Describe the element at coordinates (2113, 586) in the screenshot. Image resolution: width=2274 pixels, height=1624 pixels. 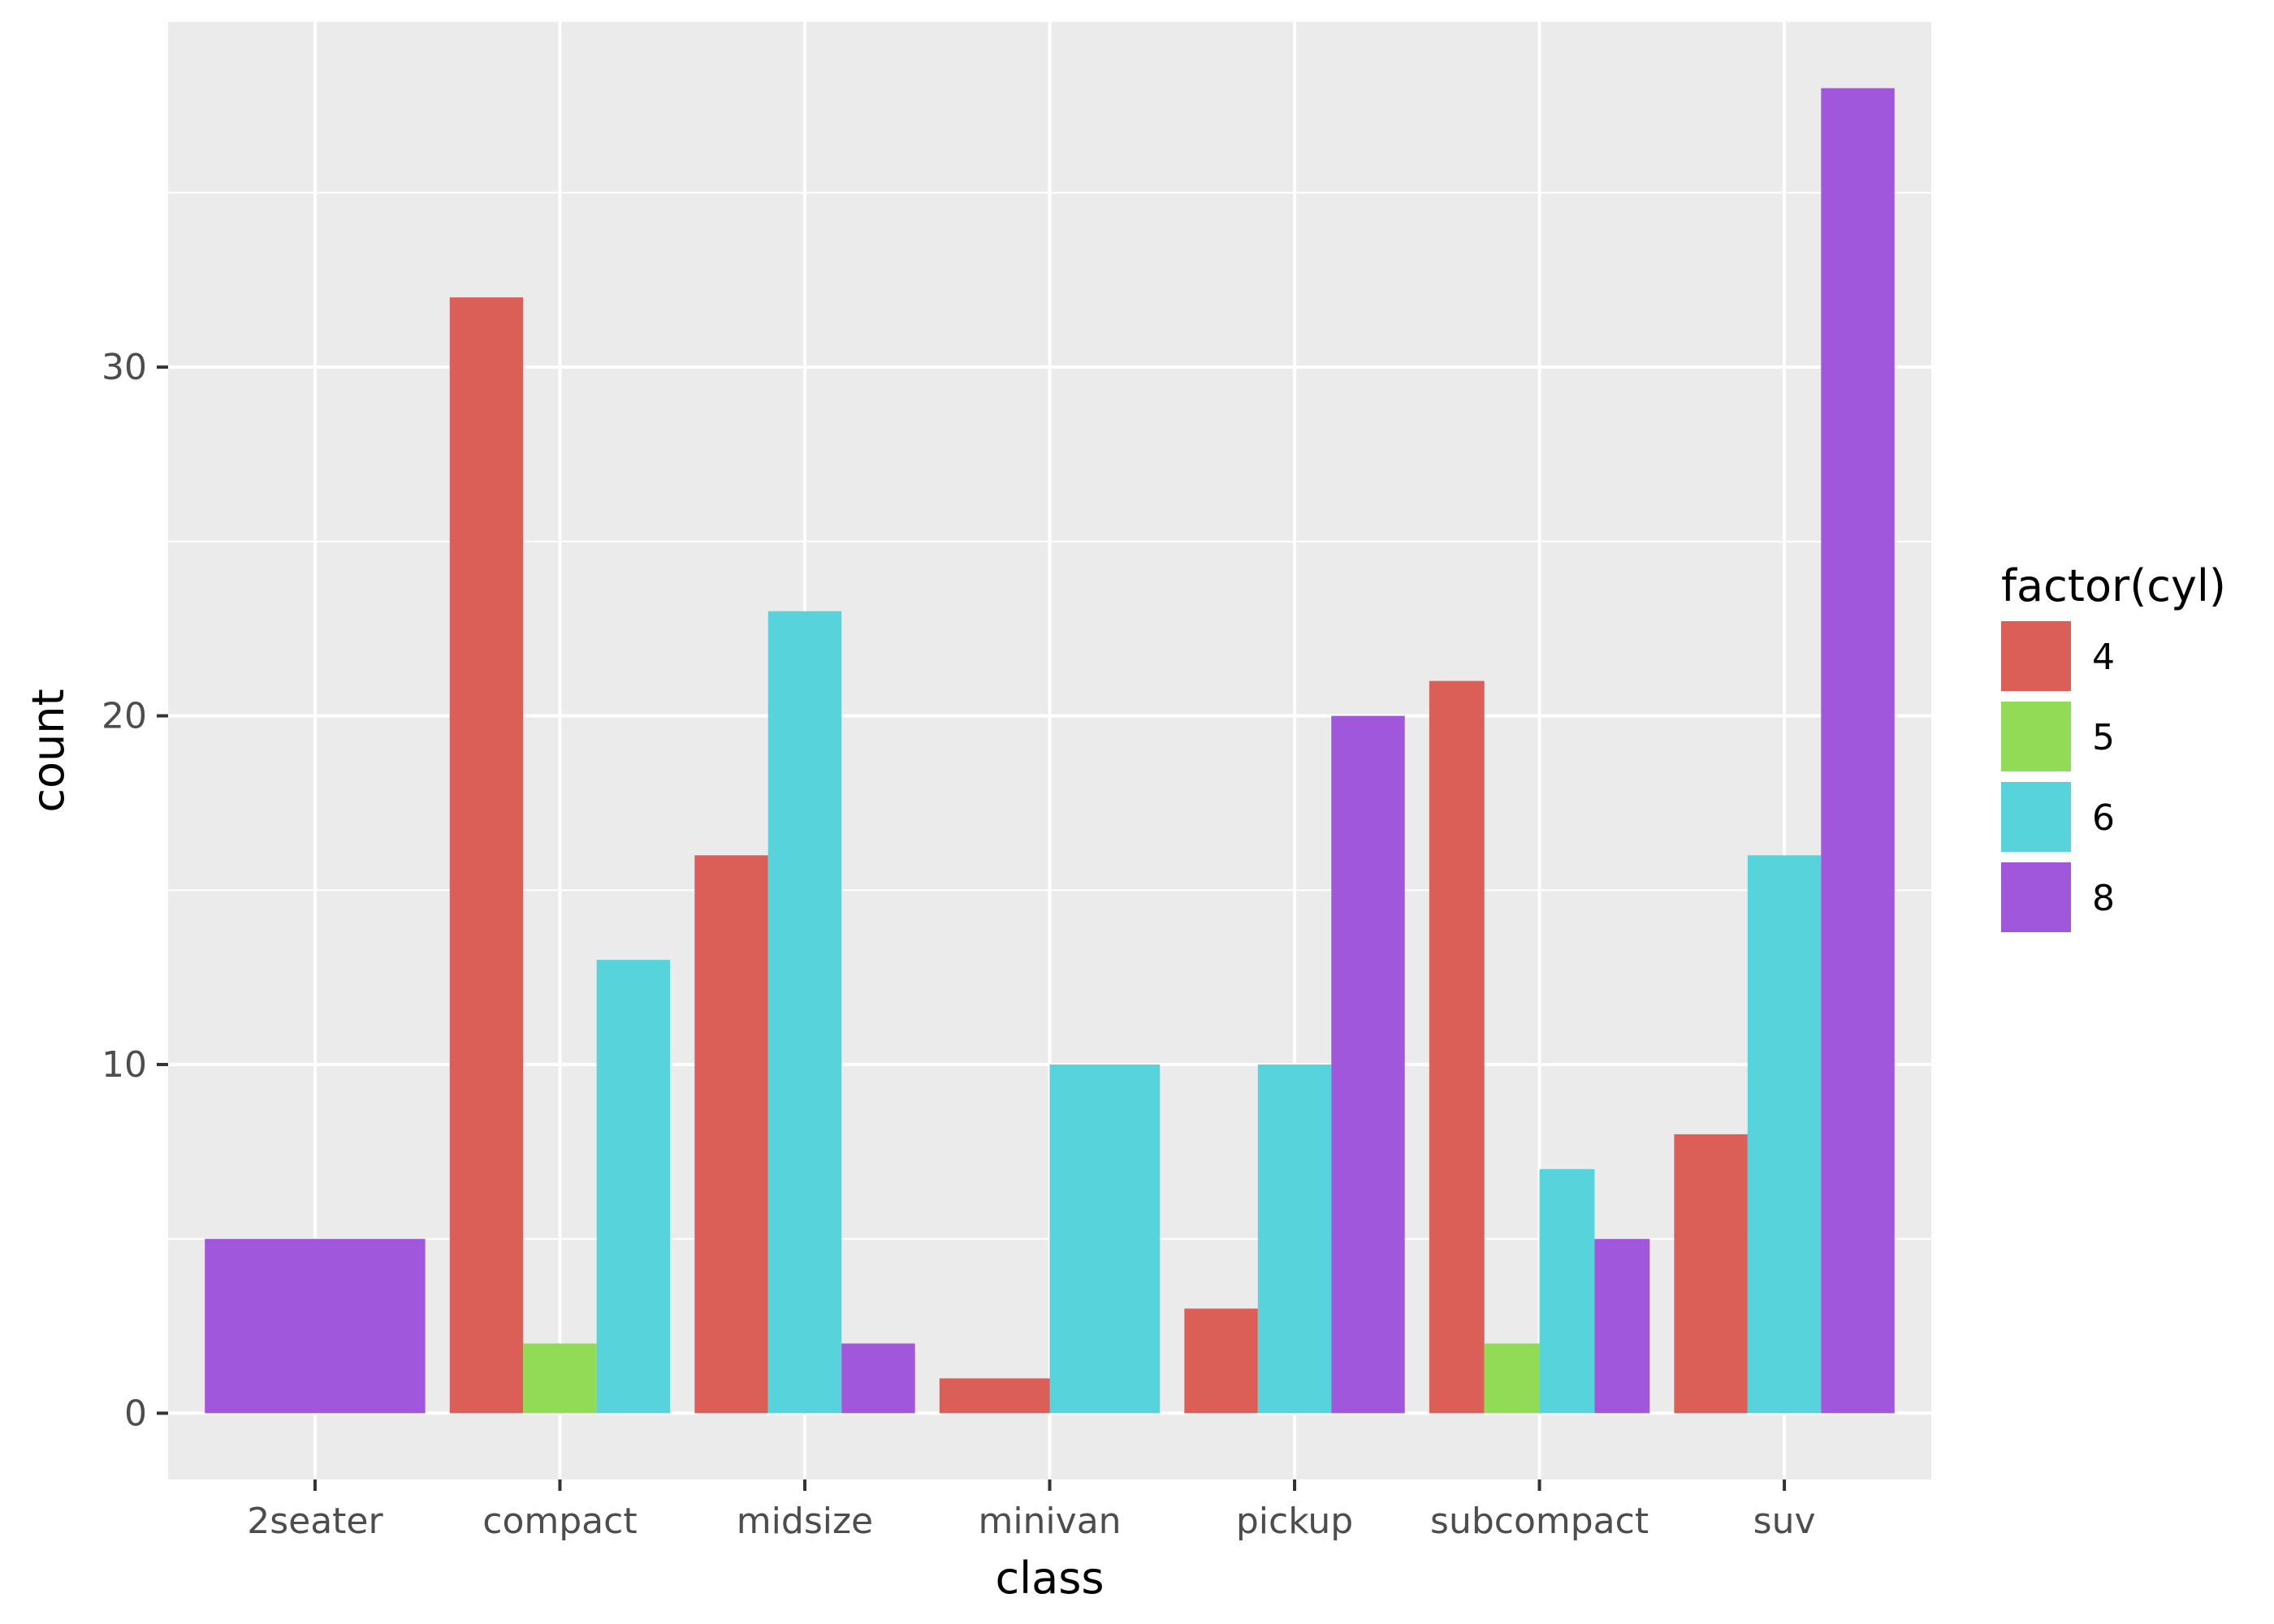
I see `legend-title: factor(cyl)` at that location.